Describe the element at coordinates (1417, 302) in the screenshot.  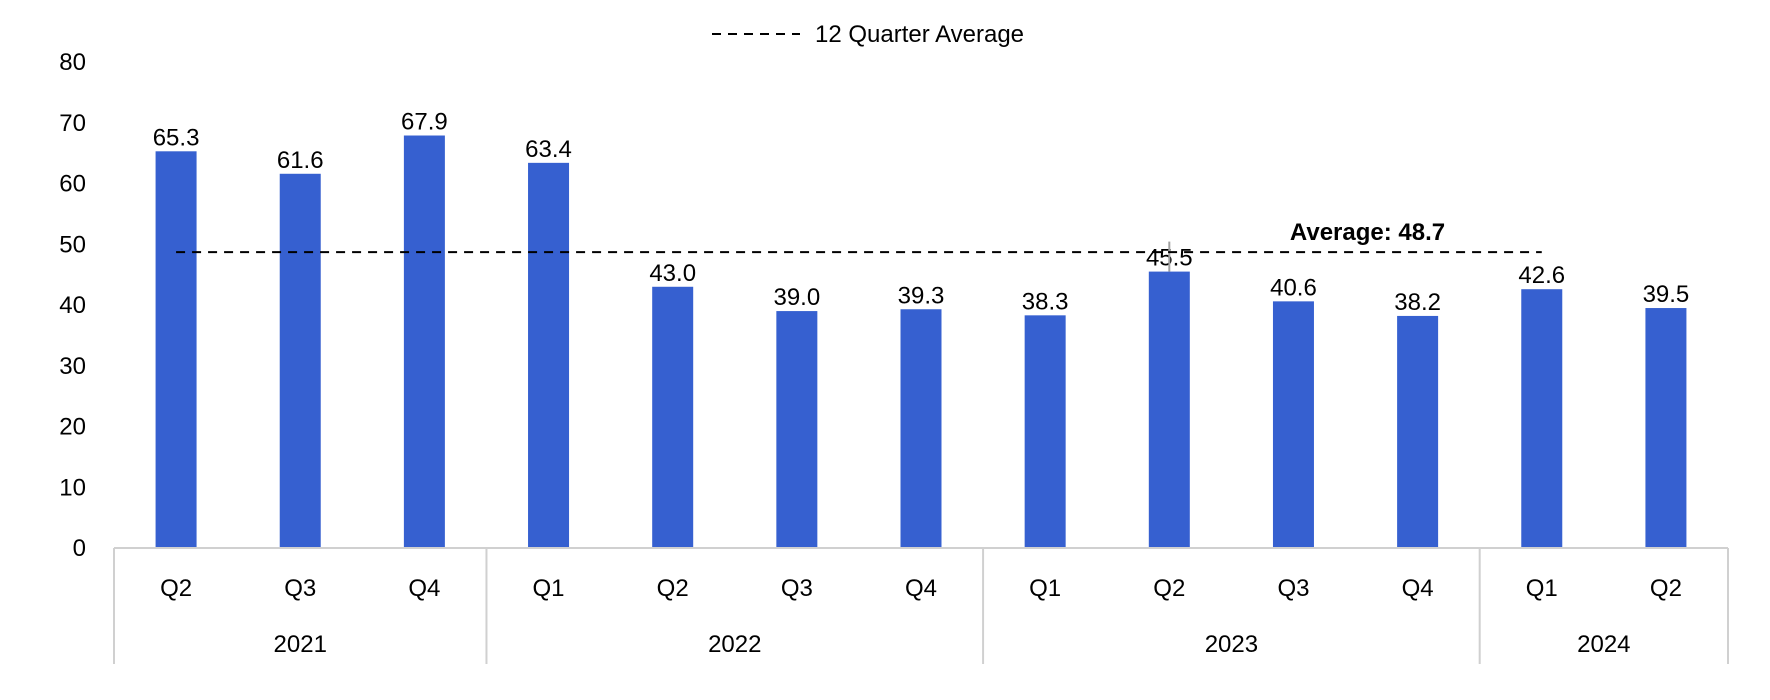
I see `bar-data-label: 38.2` at that location.